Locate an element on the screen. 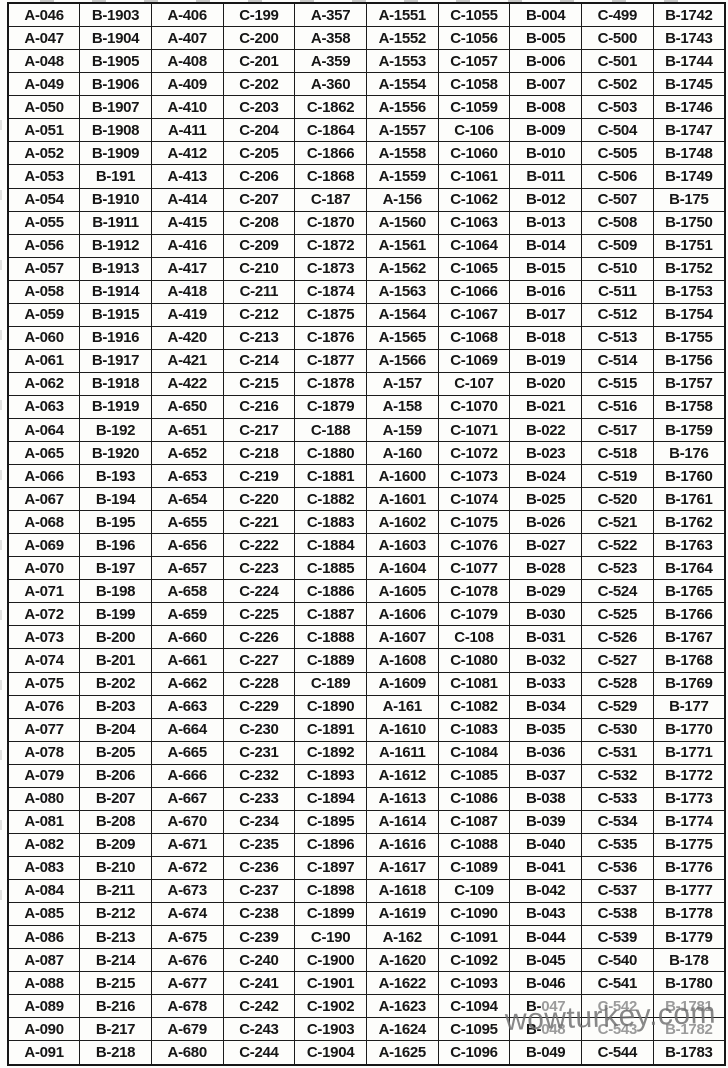 The height and width of the screenshot is (1068, 728). table-cell: A-072 is located at coordinates (44, 614).